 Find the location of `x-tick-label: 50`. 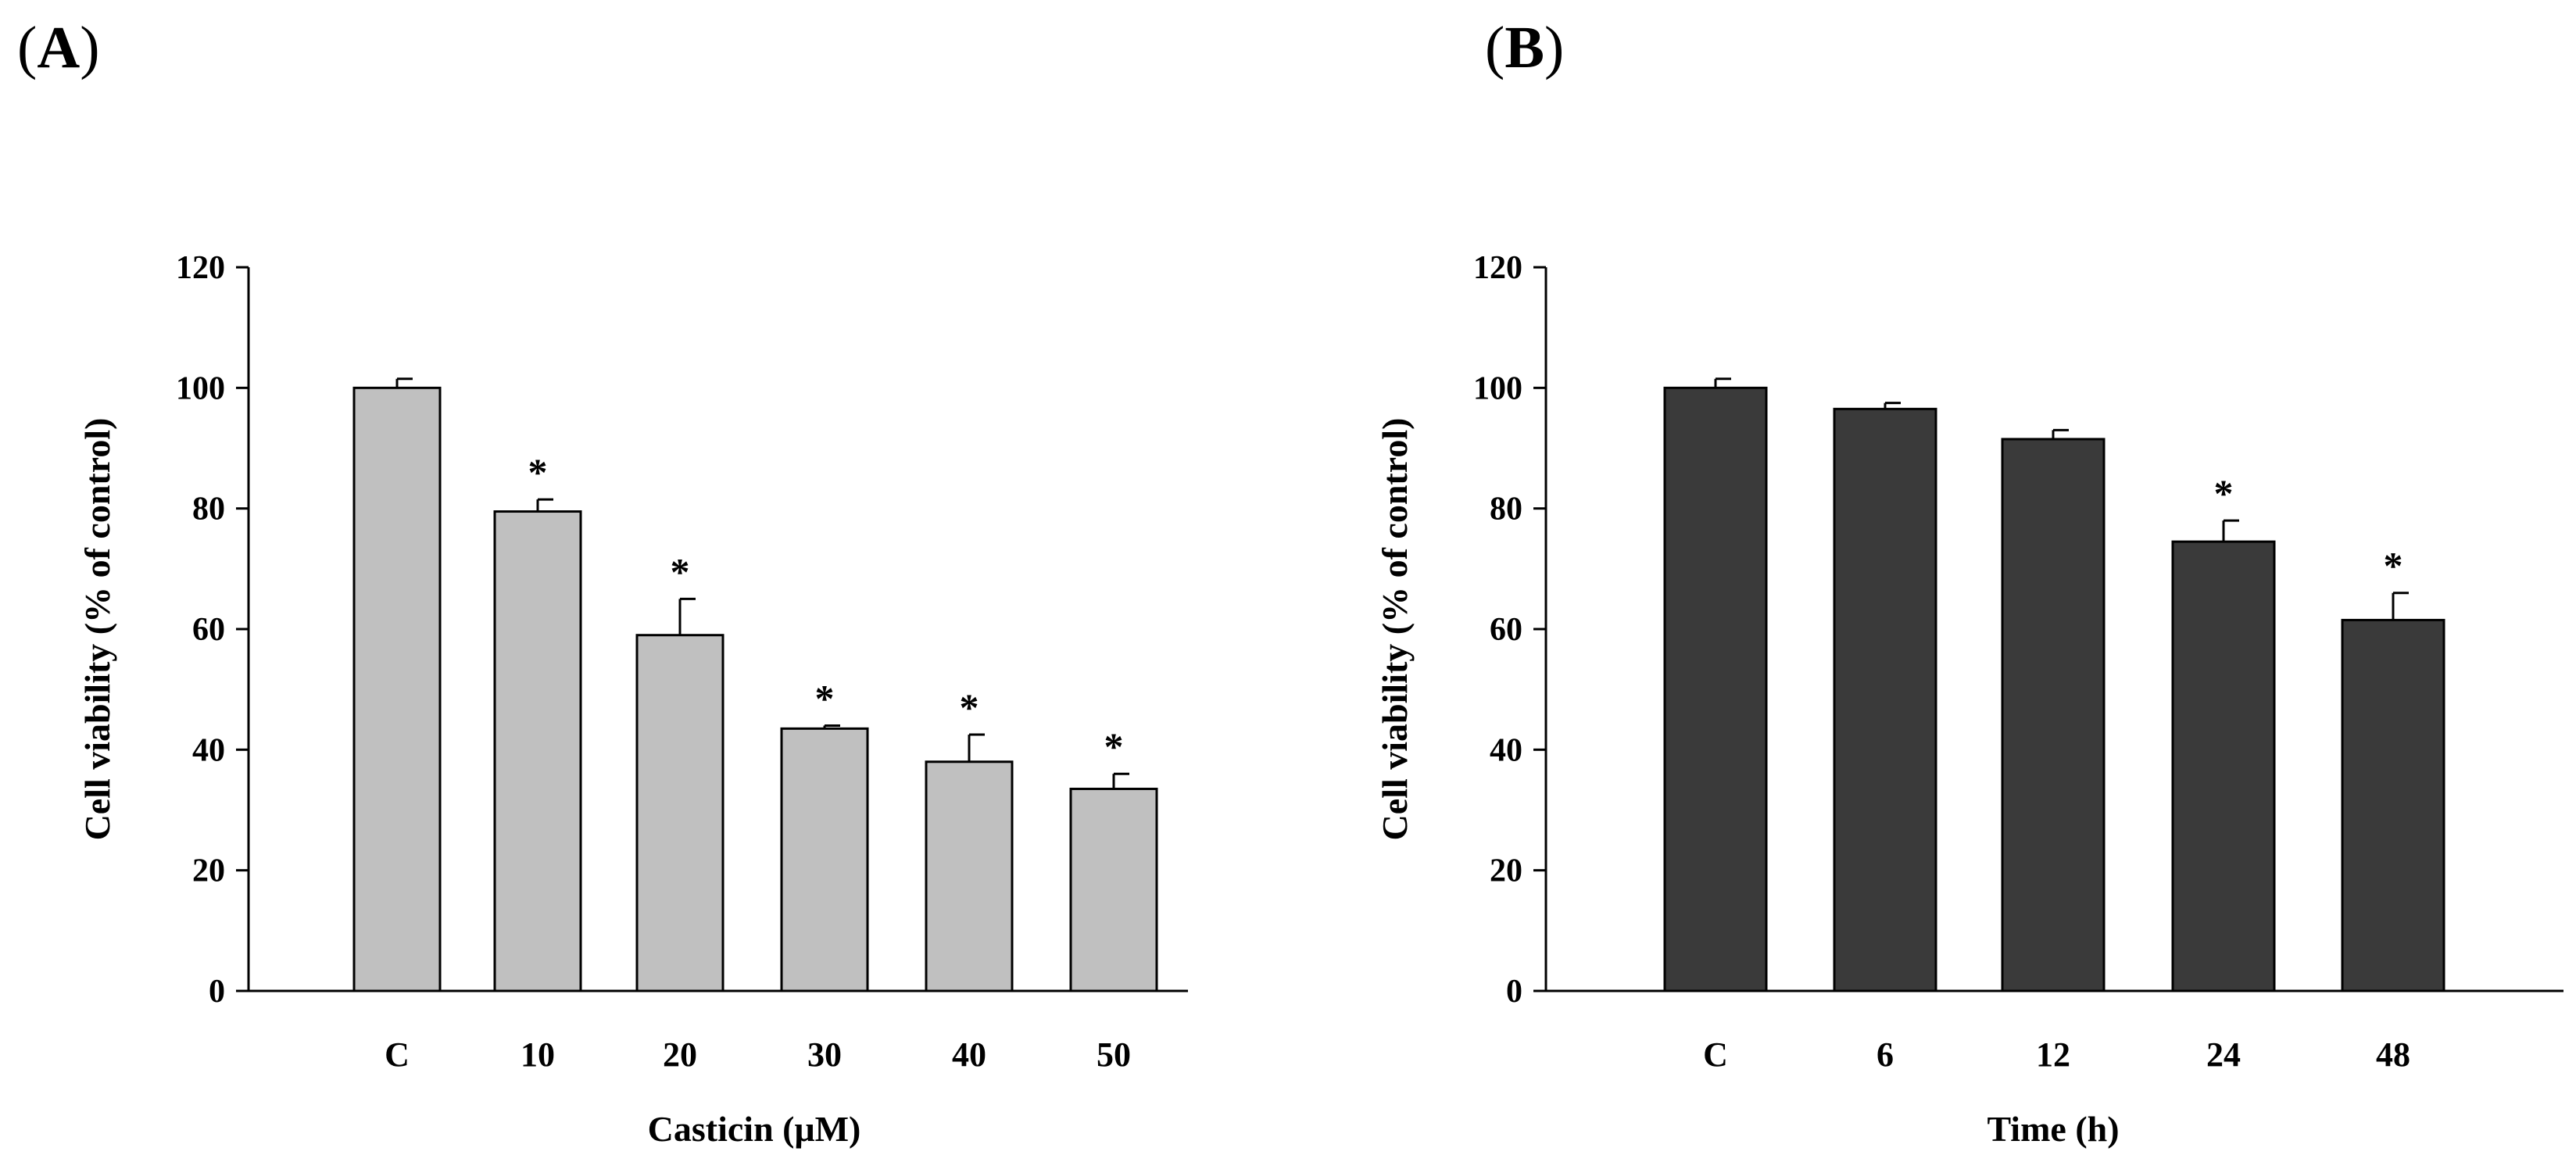

x-tick-label: 50 is located at coordinates (1114, 1054).